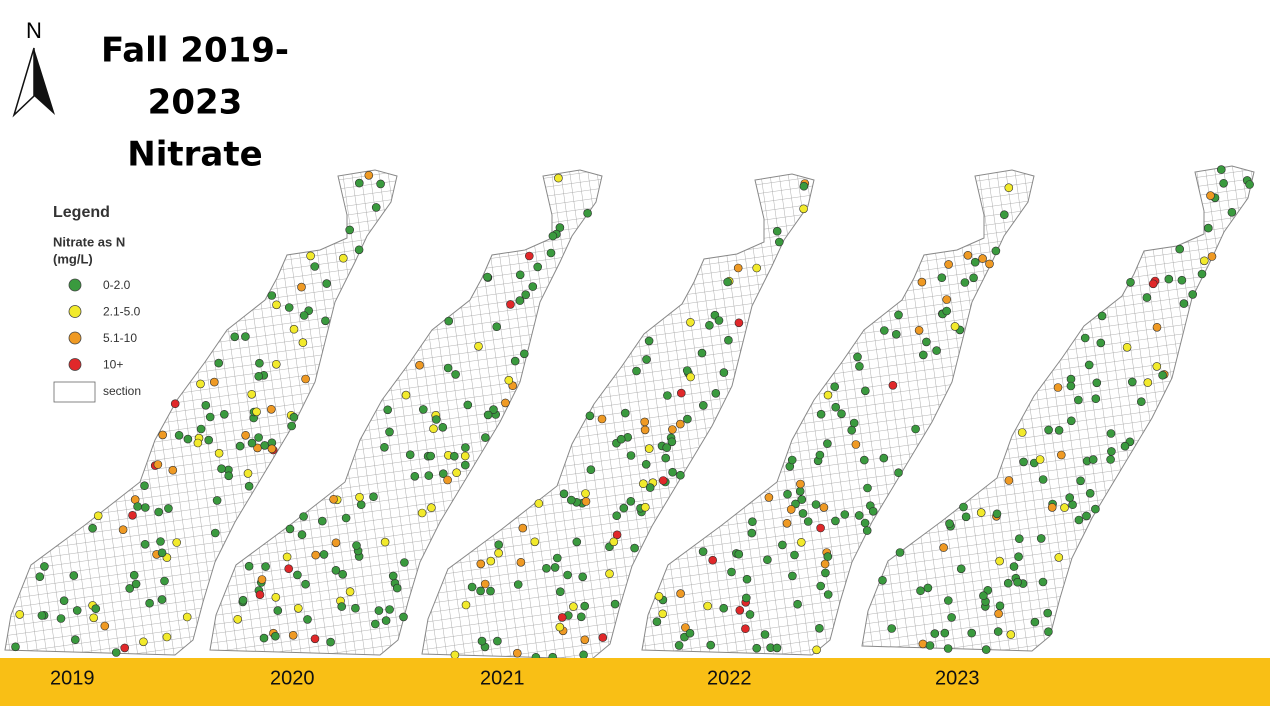  I want to click on legend-label: 10+, so click(113, 365).